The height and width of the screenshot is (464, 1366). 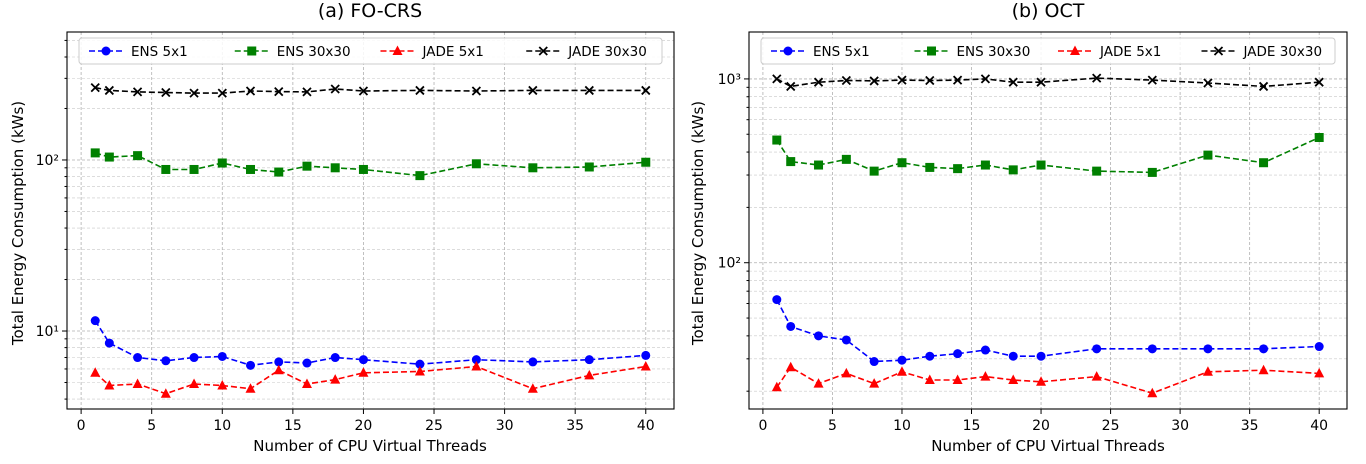 I want to click on series-ens30, so click(x=370, y=164).